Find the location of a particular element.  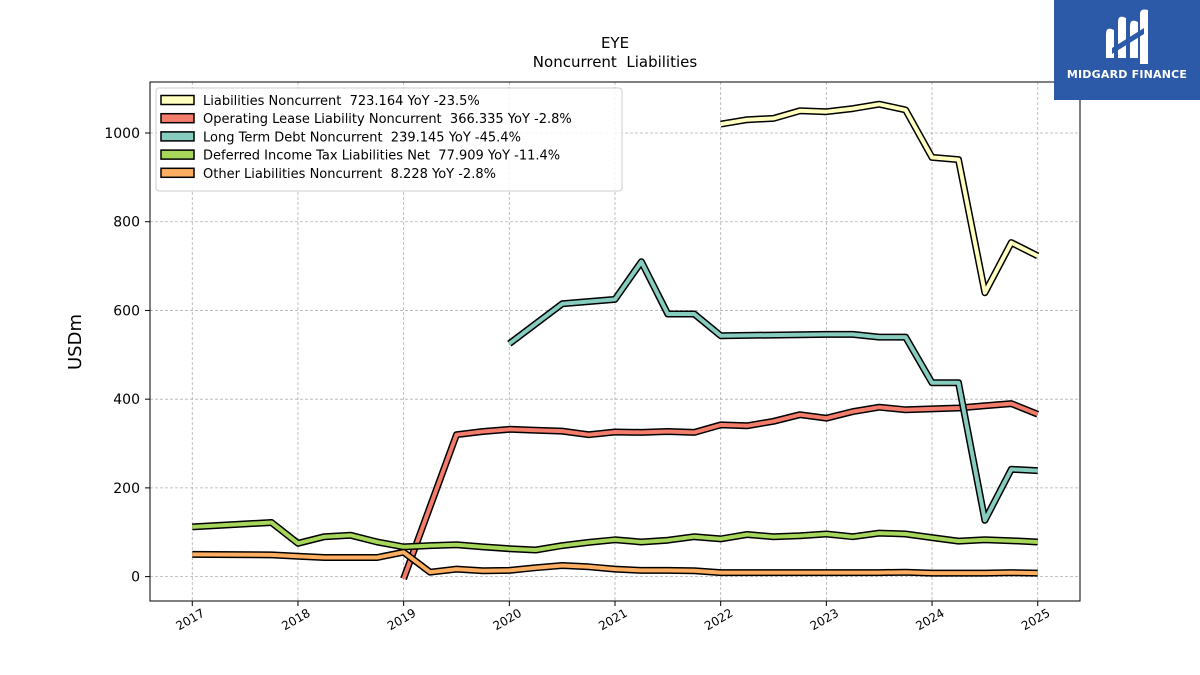

y-axis-label: USDm is located at coordinates (75, 342).